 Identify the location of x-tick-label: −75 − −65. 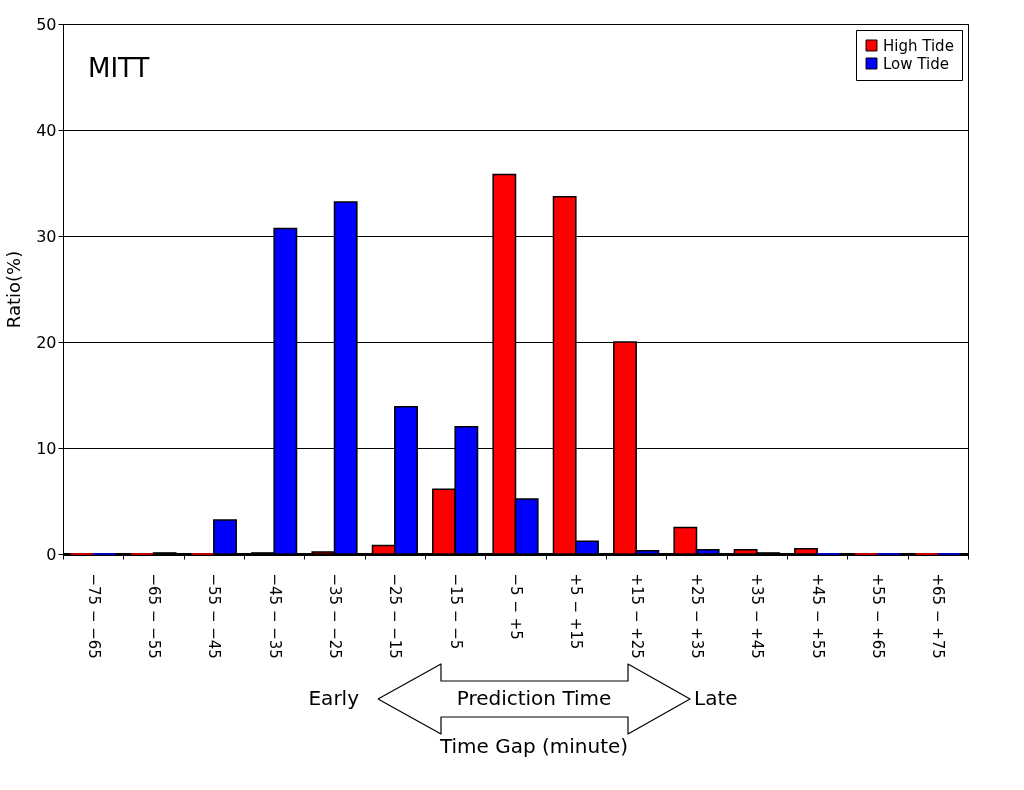
(93, 616).